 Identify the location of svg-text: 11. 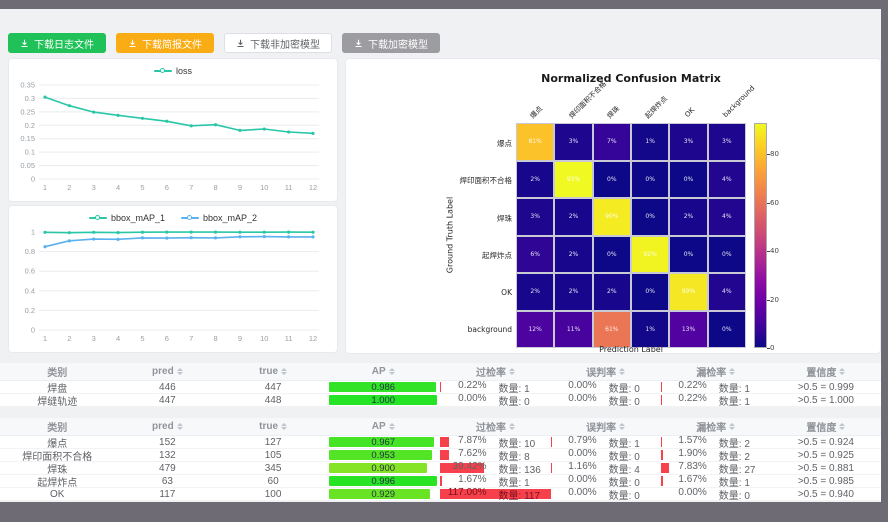
(289, 338).